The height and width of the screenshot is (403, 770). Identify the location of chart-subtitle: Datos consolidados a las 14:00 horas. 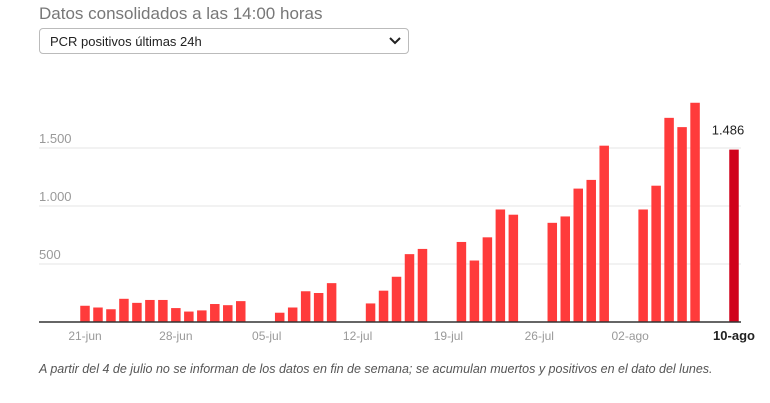
(181, 13).